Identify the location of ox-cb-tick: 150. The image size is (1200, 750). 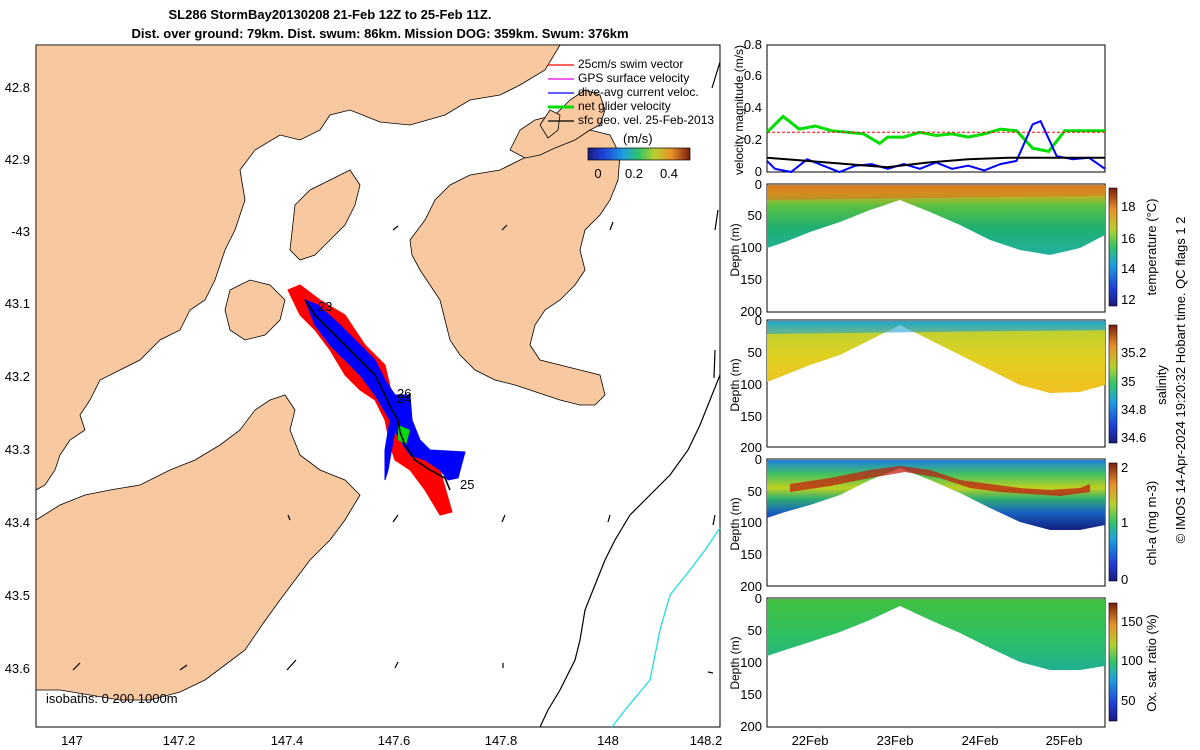
(1132, 621).